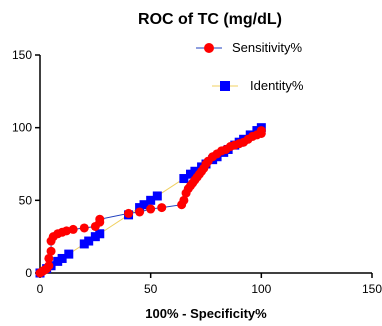 This screenshot has width=382, height=326. Describe the element at coordinates (206, 313) in the screenshot. I see `x-axis-label: 100% - Specificity%` at that location.